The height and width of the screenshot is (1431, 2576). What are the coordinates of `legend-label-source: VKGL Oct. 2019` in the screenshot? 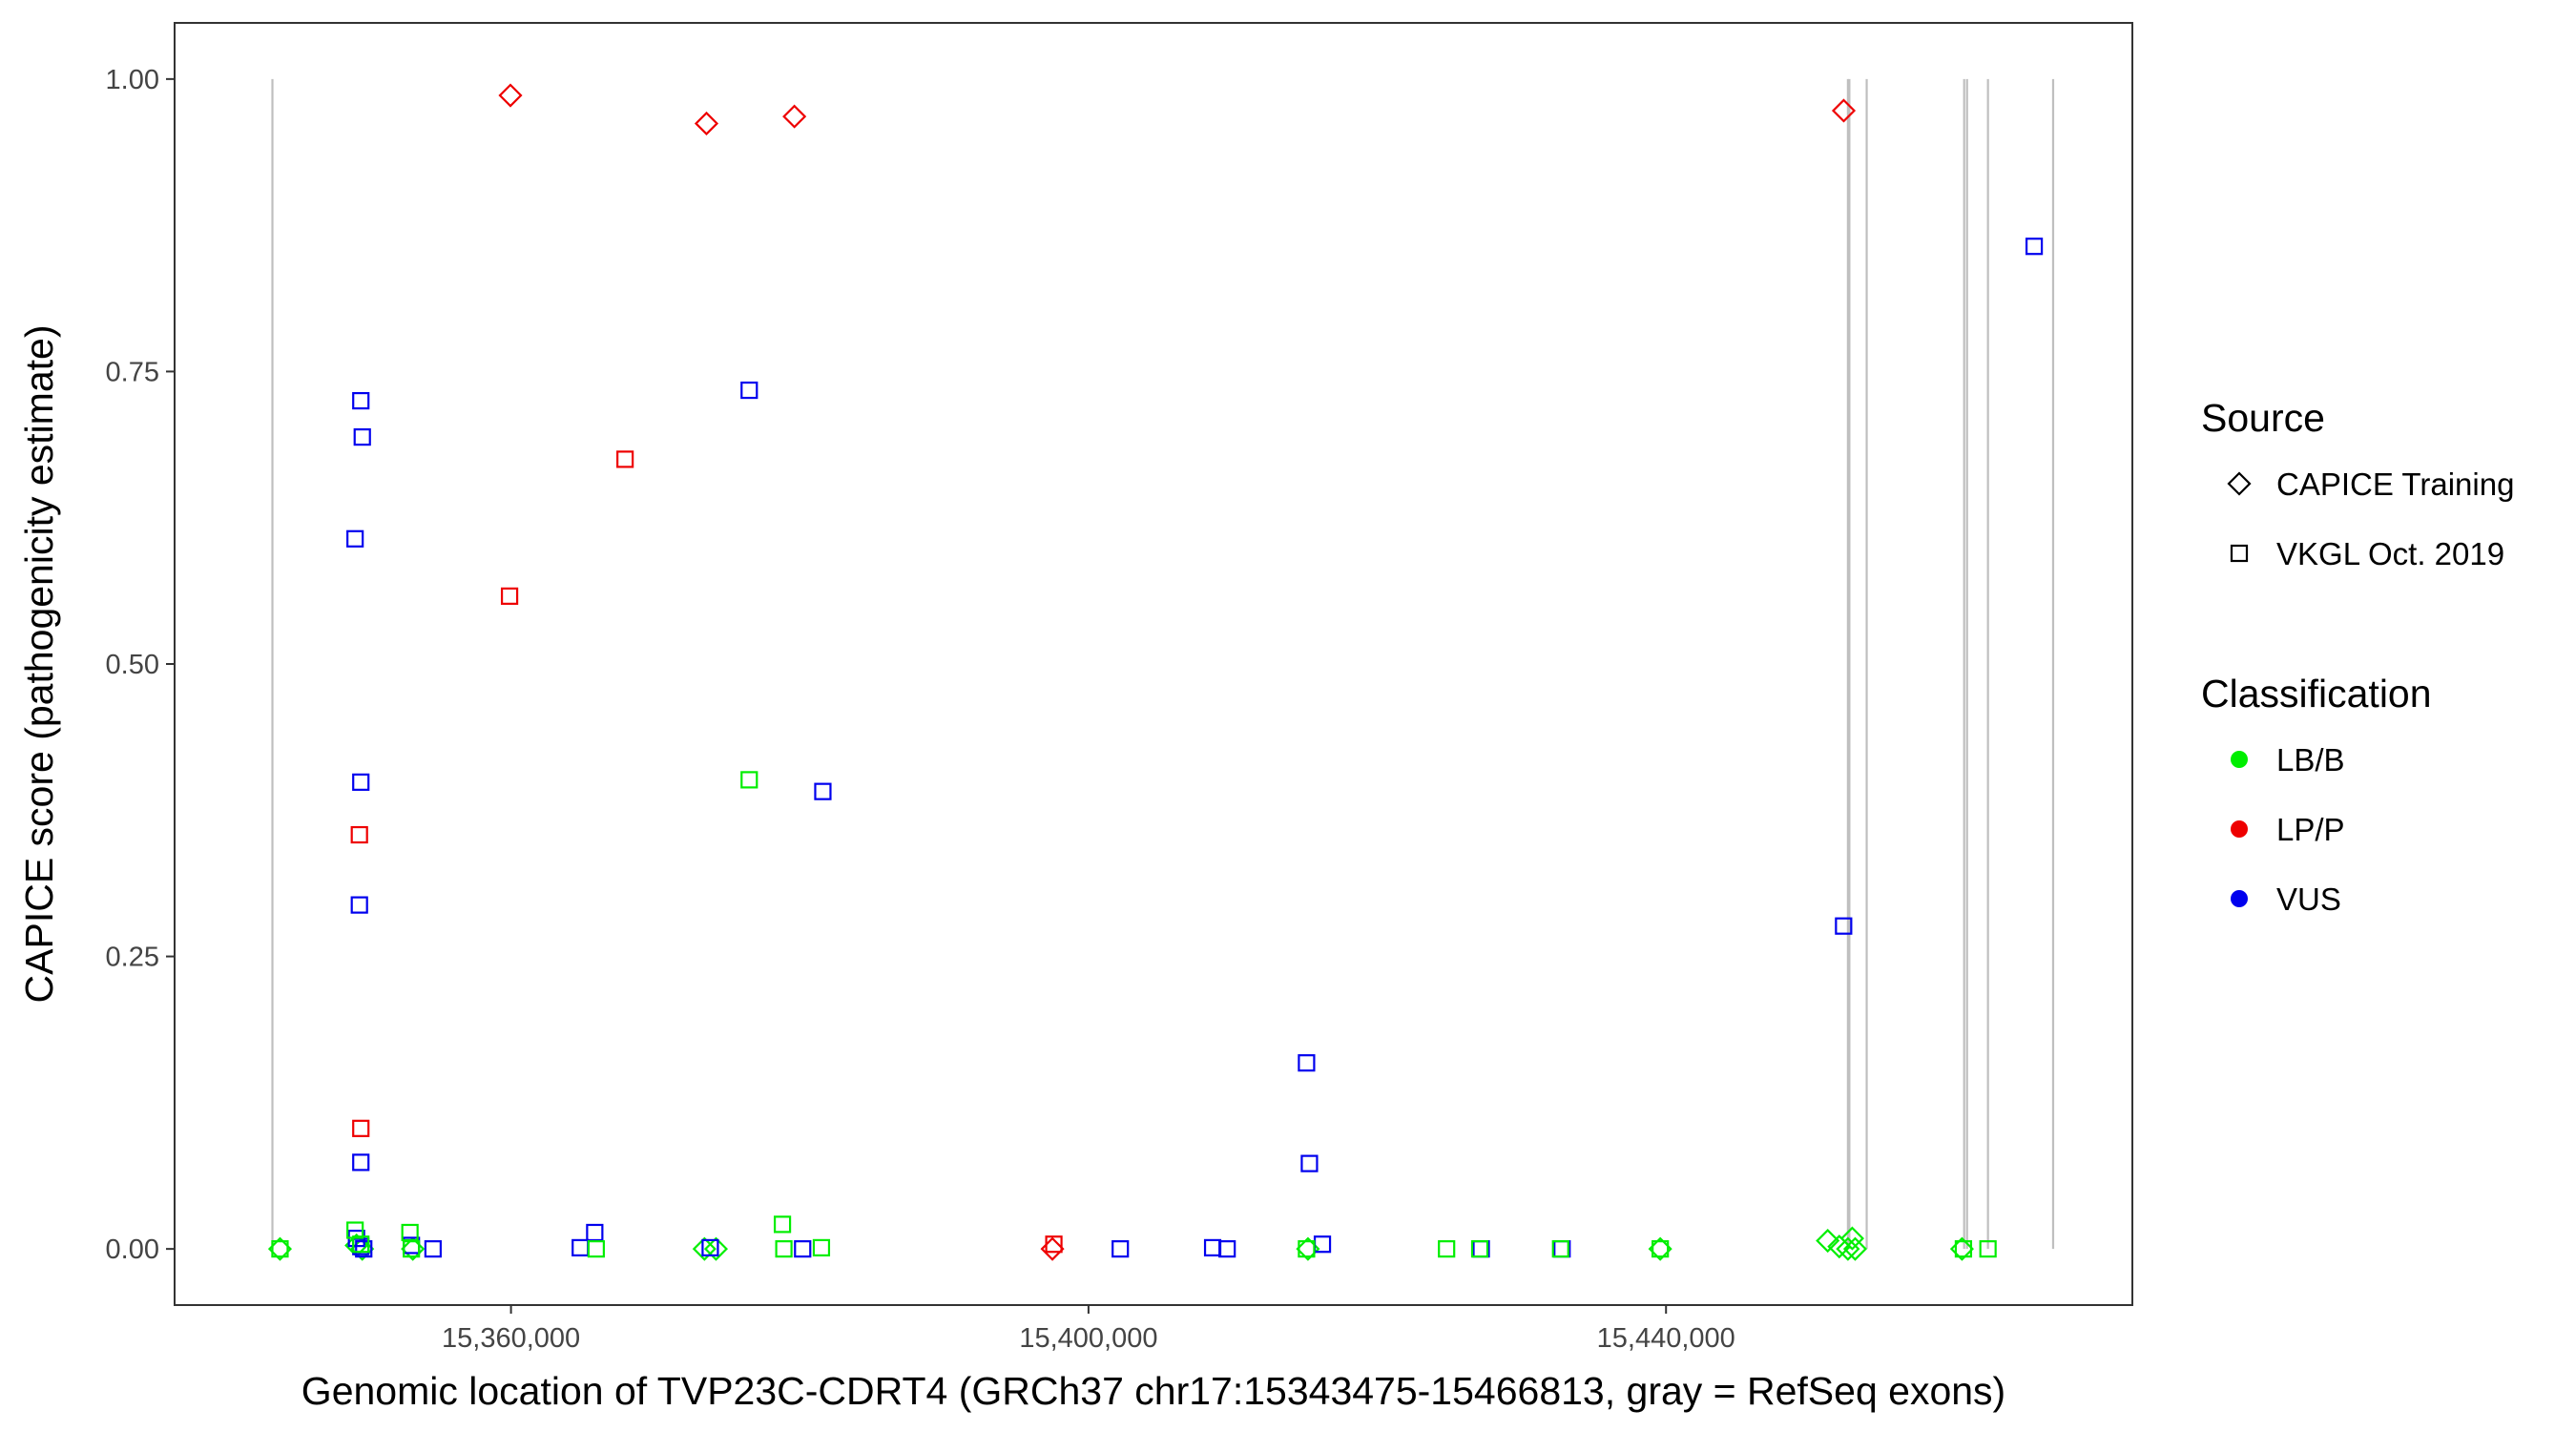 It's located at (2390, 553).